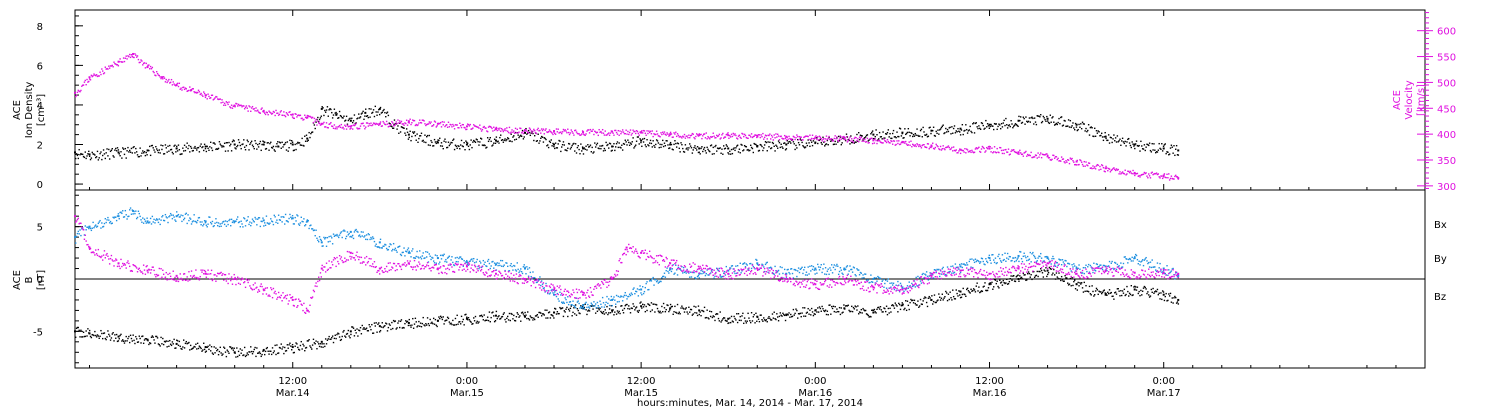 The image size is (1500, 410). Describe the element at coordinates (1446, 109) in the screenshot. I see `y-tick-label-velocity: 450` at that location.